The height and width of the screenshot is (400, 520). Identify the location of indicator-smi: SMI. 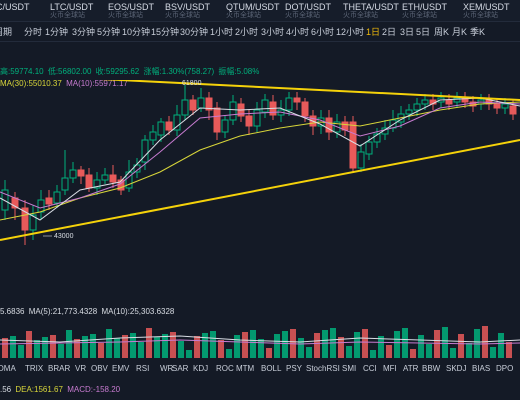
(349, 368).